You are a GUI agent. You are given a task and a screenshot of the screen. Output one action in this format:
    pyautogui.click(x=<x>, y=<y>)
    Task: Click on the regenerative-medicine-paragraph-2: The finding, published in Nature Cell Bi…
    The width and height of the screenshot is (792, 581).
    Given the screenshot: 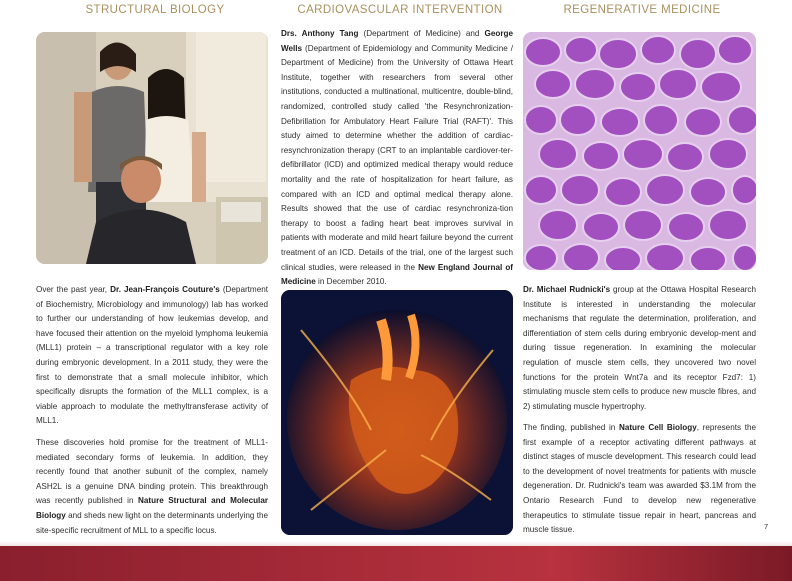 What is the action you would take?
    pyautogui.click(x=639, y=479)
    